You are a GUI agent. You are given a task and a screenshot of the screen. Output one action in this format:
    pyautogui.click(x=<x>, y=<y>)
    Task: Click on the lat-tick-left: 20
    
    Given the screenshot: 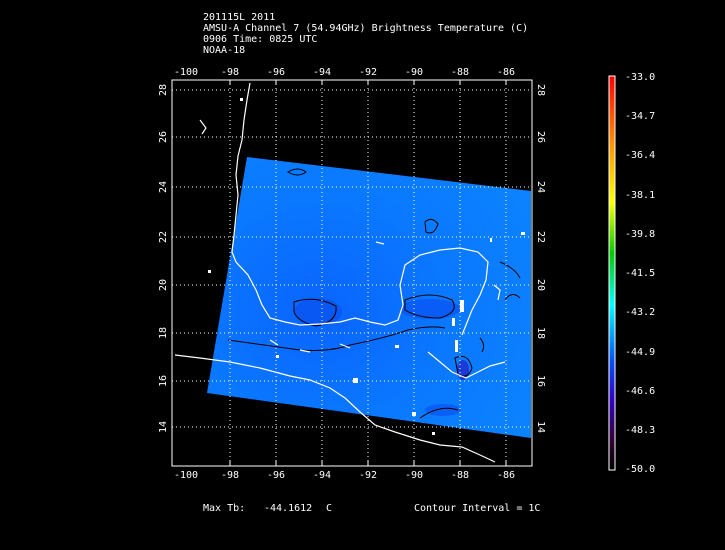 What is the action you would take?
    pyautogui.click(x=164, y=285)
    